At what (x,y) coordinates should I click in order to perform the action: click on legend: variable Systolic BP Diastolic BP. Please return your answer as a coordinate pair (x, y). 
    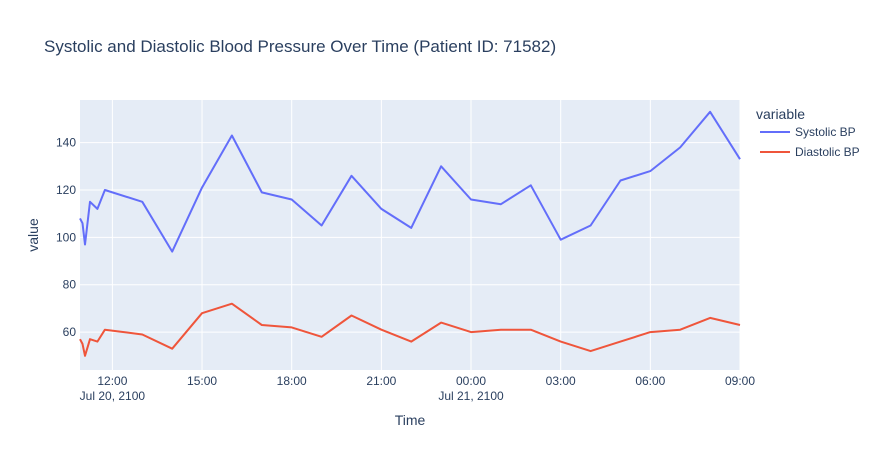
    Looking at the image, I should click on (808, 132).